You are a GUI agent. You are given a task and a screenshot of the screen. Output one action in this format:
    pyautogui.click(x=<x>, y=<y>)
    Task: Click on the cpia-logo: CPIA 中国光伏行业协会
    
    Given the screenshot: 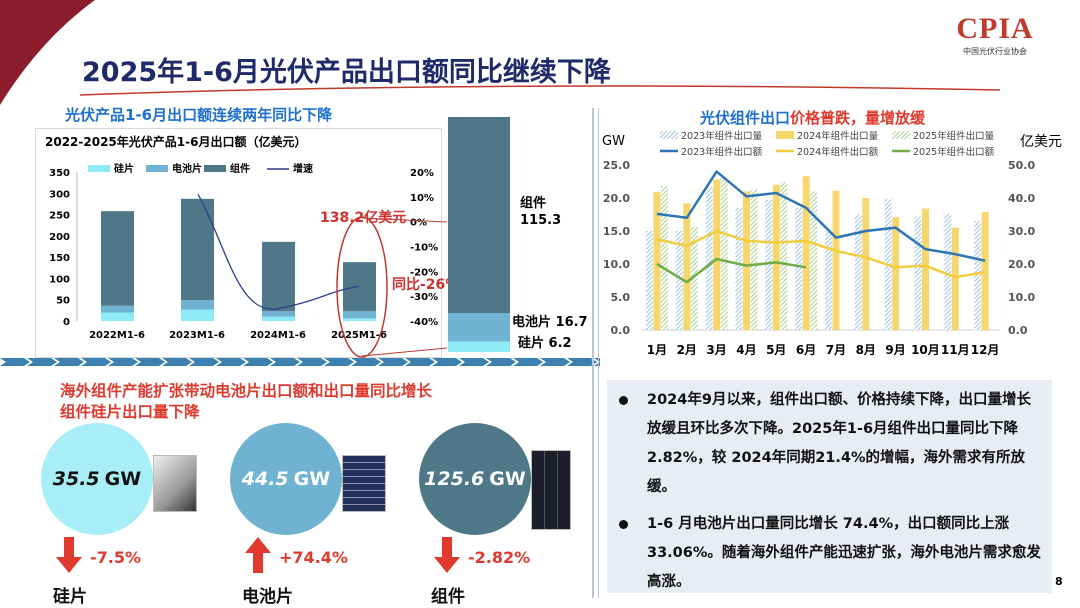 What is the action you would take?
    pyautogui.click(x=995, y=34)
    